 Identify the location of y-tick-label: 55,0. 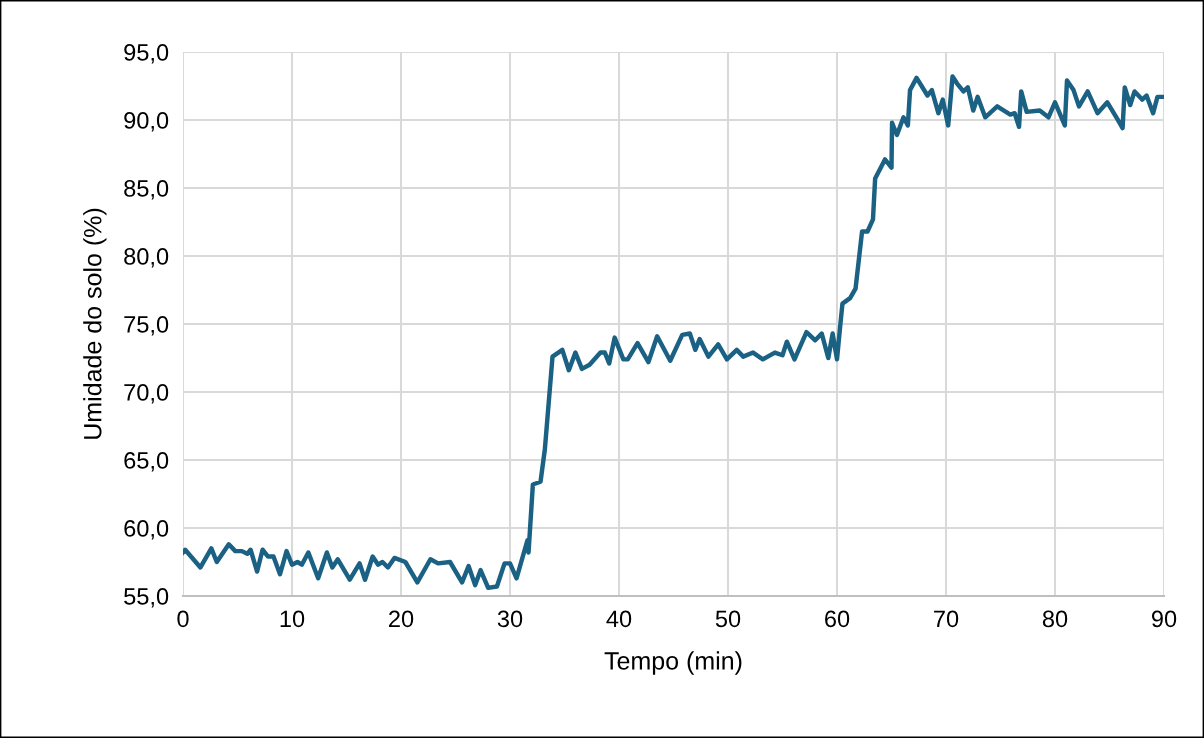
(146, 598).